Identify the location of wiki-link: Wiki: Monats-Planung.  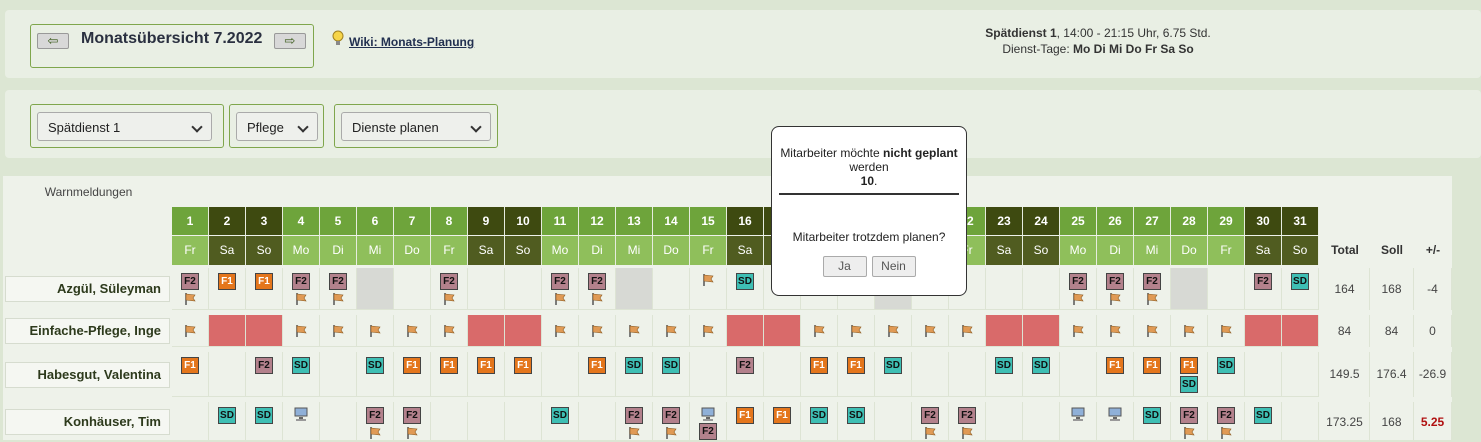
(412, 42).